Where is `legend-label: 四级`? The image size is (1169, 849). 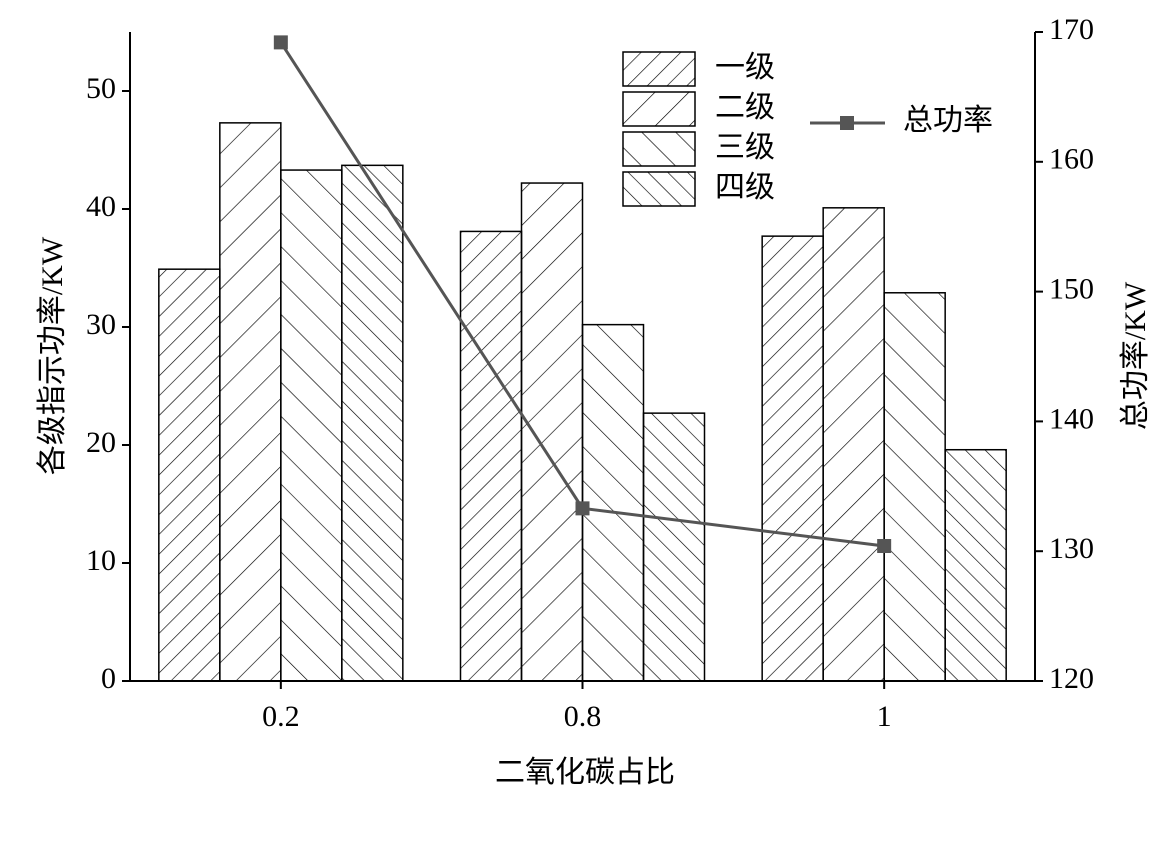
legend-label: 四级 is located at coordinates (745, 187).